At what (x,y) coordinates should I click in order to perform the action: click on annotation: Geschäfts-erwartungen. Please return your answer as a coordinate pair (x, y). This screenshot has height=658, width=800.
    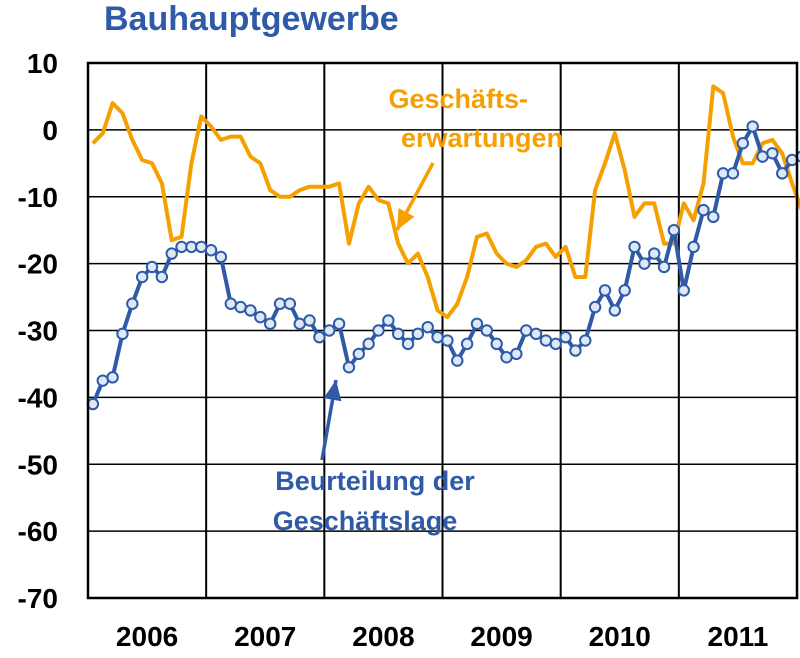
    Looking at the image, I should click on (475, 157).